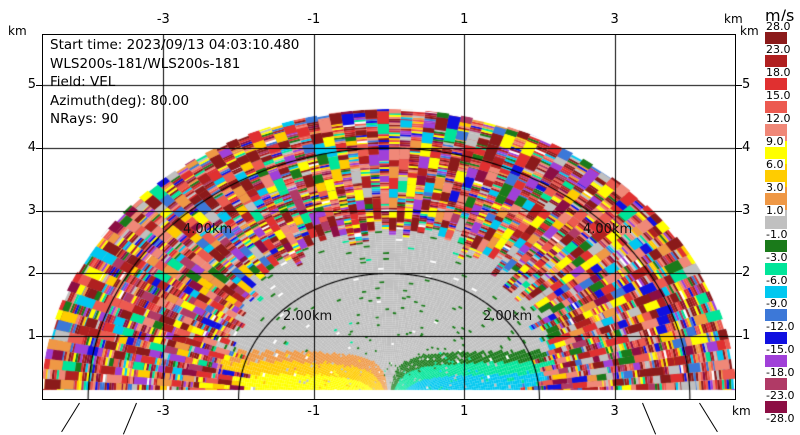 The width and height of the screenshot is (800, 435). What do you see at coordinates (780, 15) in the screenshot?
I see `colorbar-units-label: m/s` at bounding box center [780, 15].